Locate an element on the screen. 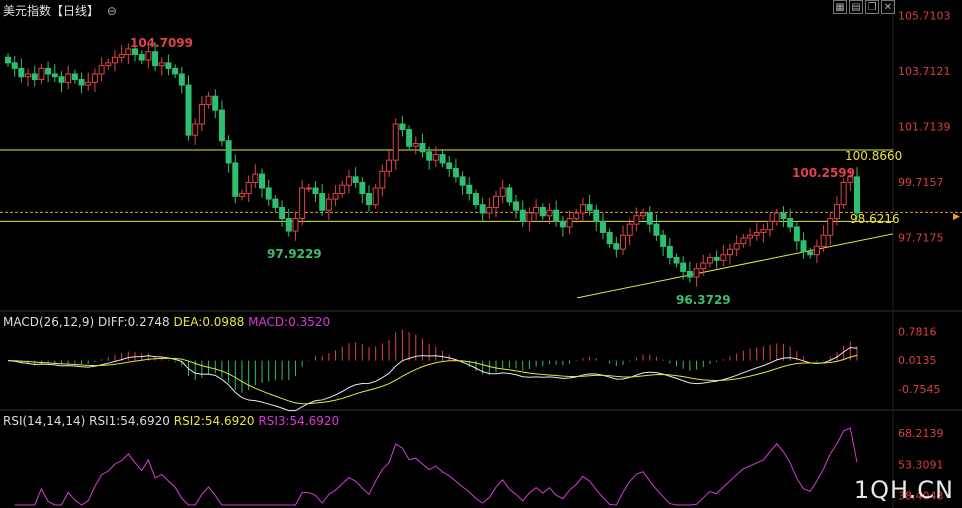  chart-title: 美元指数【日线】 ⊖ is located at coordinates (60, 10).